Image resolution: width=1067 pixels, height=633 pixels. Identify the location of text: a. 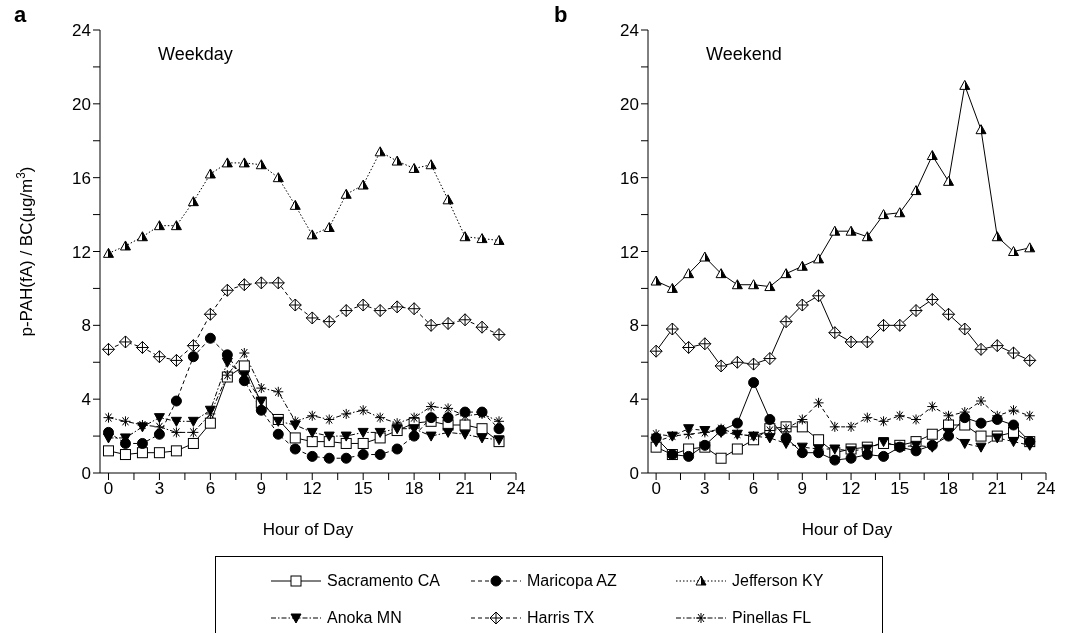
(20, 15).